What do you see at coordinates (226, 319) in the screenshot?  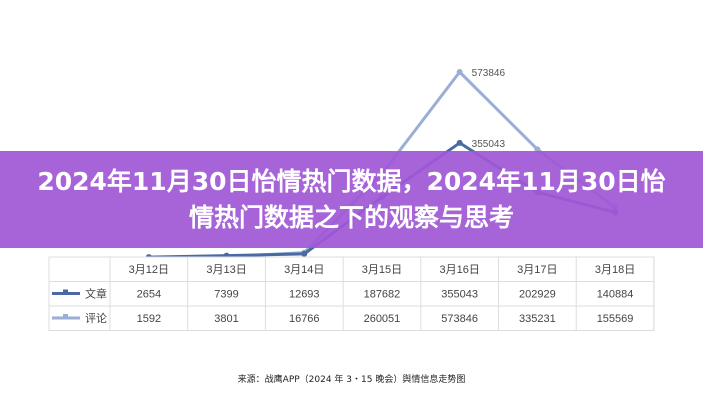 I see `table-cell: 3801` at bounding box center [226, 319].